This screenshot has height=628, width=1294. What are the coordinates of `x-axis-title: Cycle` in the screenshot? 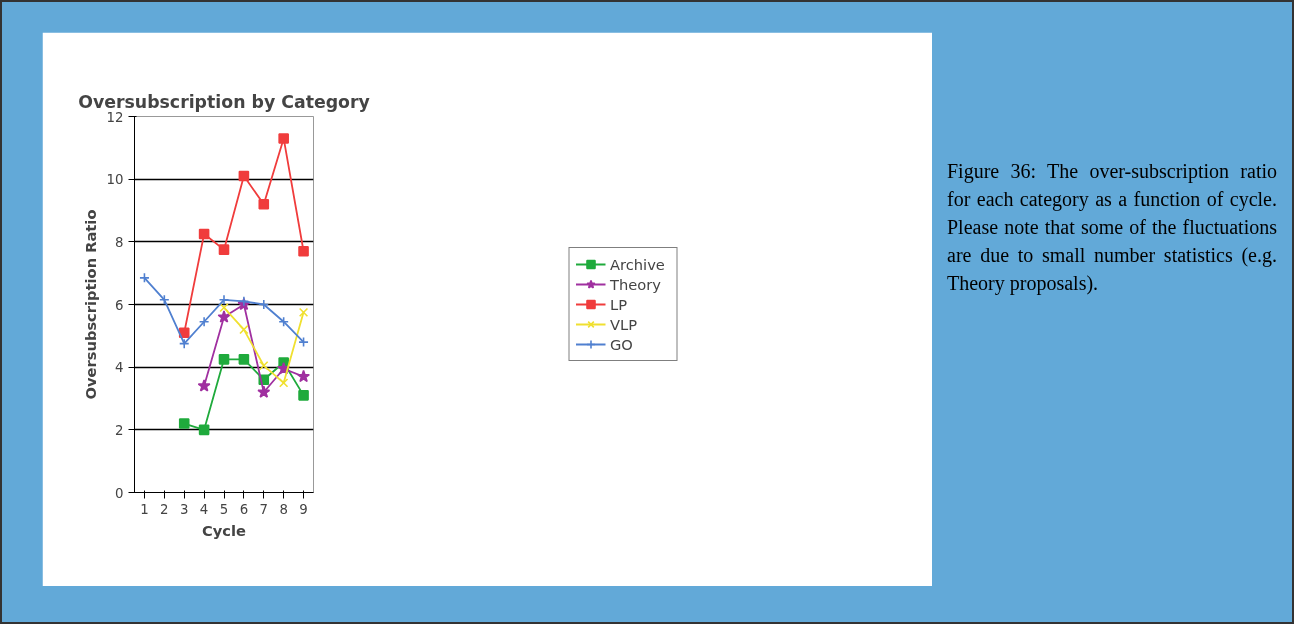 It's located at (224, 530).